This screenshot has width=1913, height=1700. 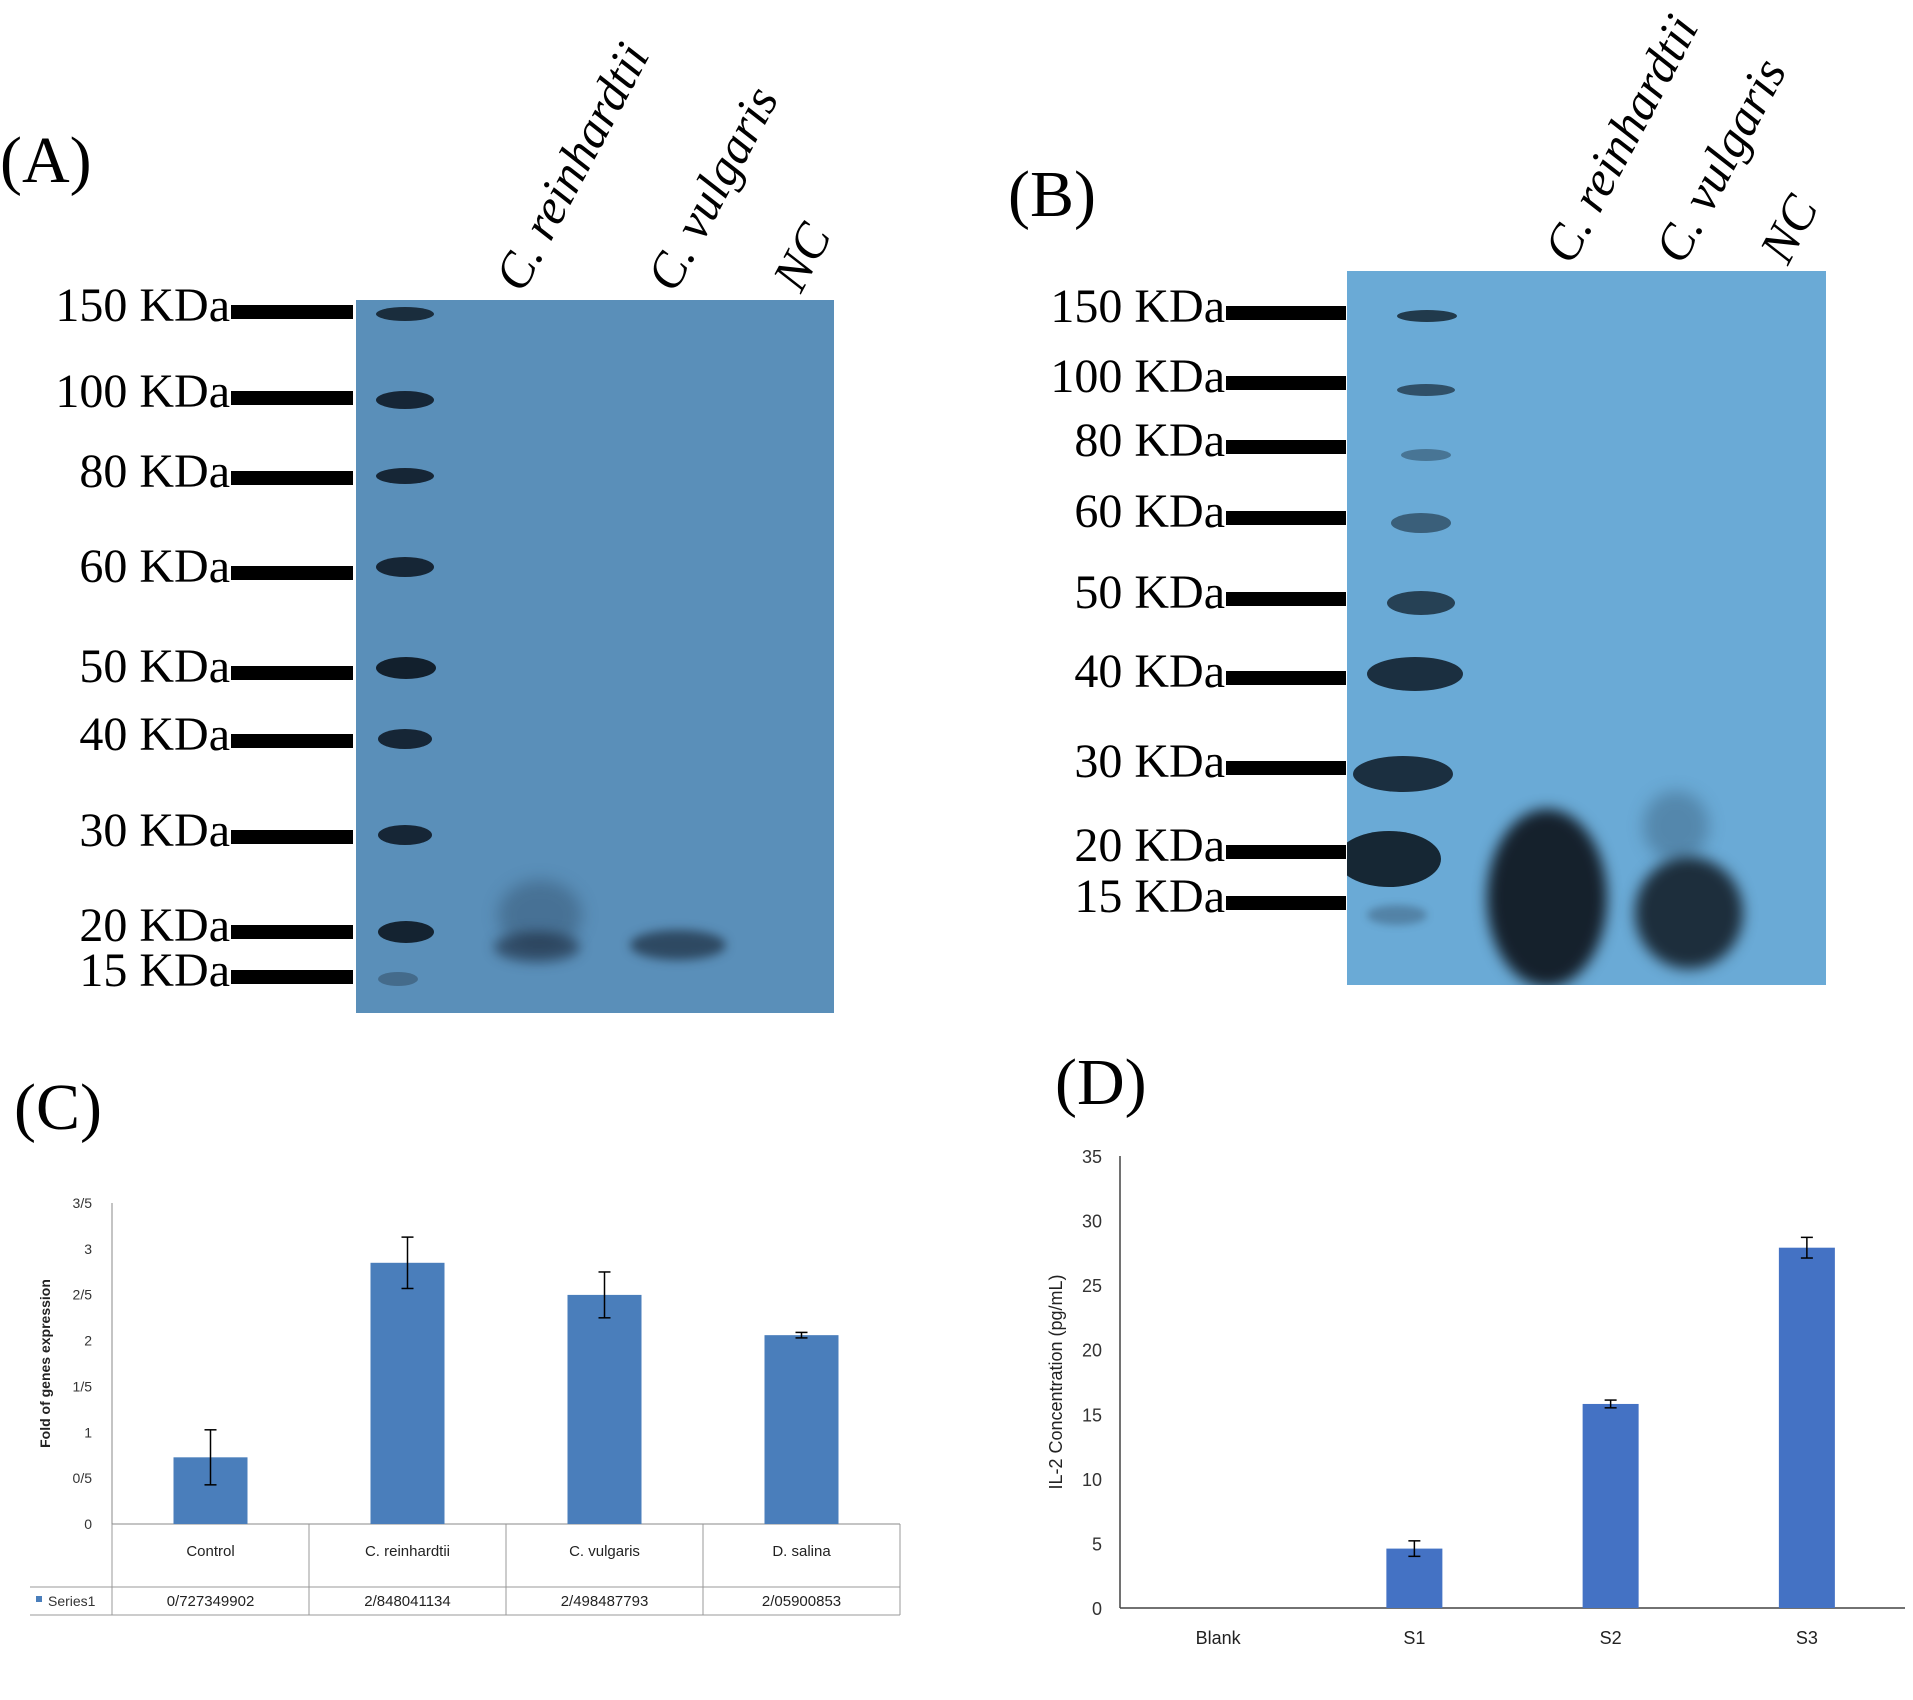 I want to click on y-tick-label: 1, so click(x=88, y=1432).